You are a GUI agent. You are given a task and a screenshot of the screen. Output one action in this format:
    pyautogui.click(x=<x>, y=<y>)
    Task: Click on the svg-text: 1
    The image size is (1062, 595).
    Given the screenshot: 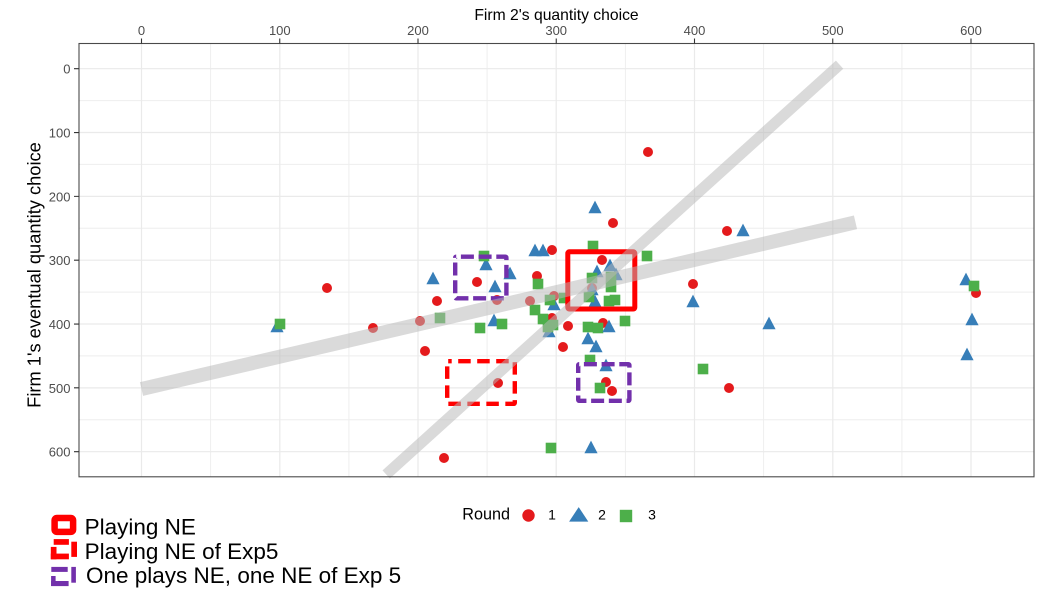 What is the action you would take?
    pyautogui.click(x=552, y=514)
    